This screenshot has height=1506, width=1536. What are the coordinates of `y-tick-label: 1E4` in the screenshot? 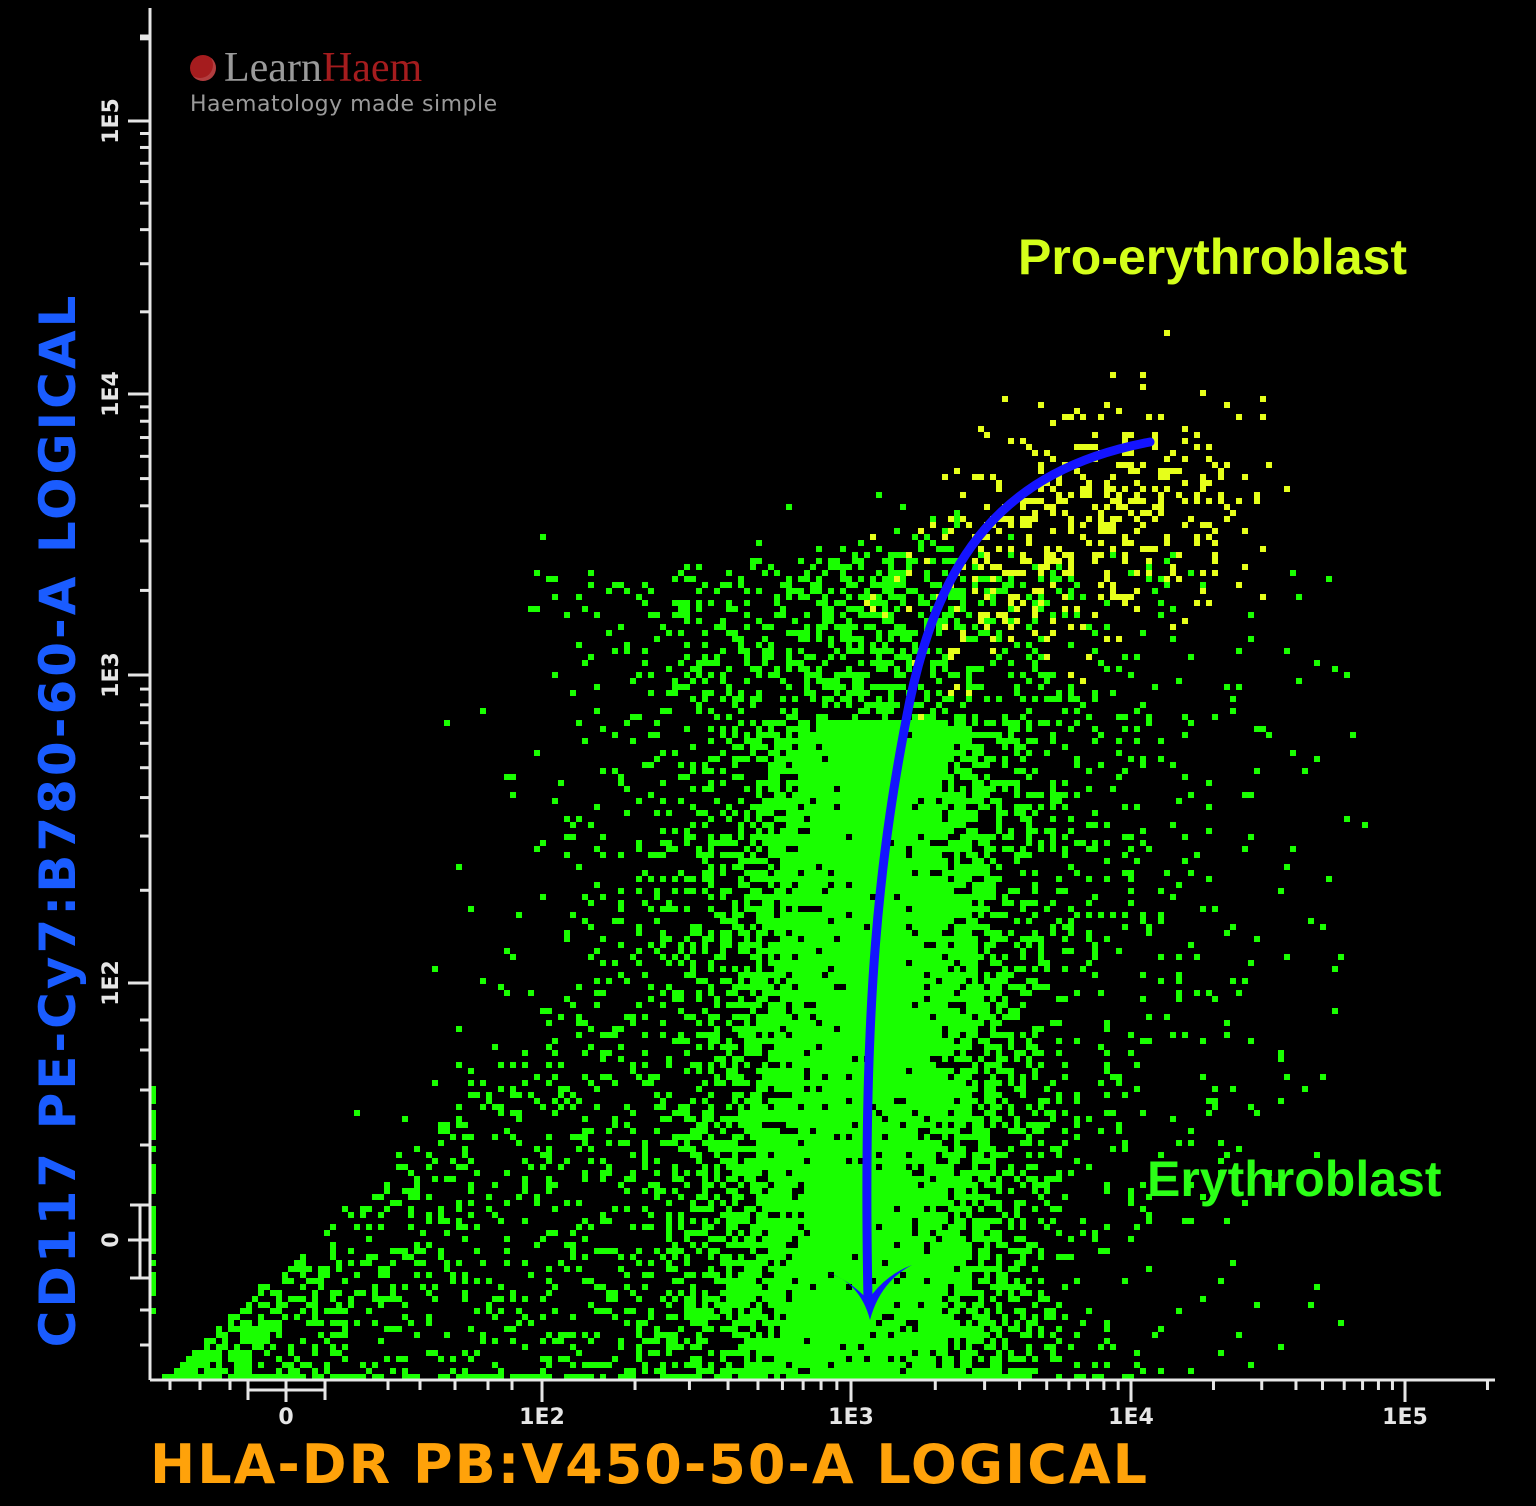 It's located at (111, 394).